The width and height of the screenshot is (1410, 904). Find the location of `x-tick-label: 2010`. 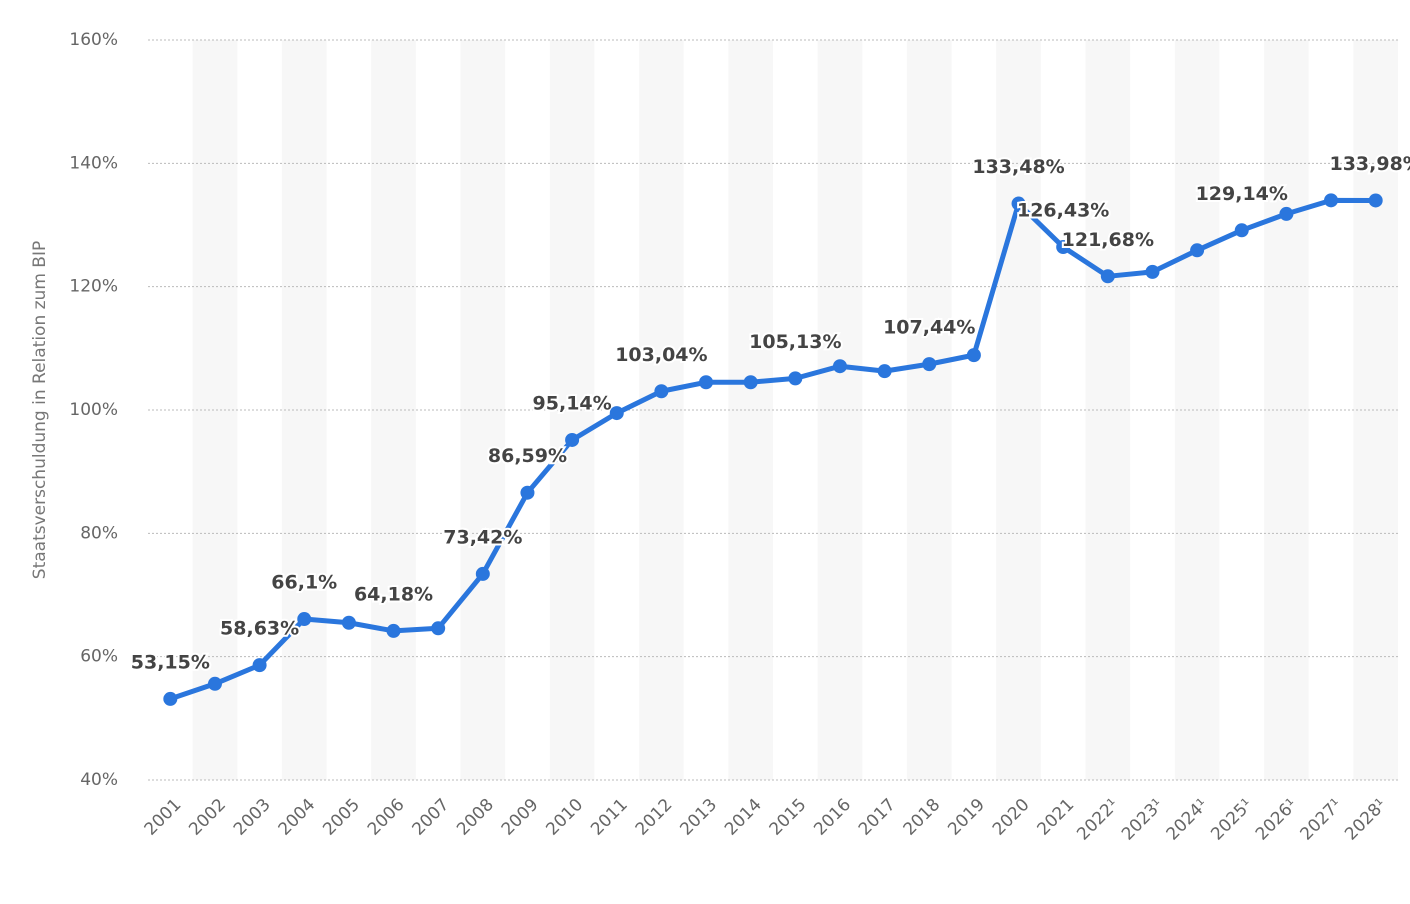

x-tick-label: 2010 is located at coordinates (564, 817).